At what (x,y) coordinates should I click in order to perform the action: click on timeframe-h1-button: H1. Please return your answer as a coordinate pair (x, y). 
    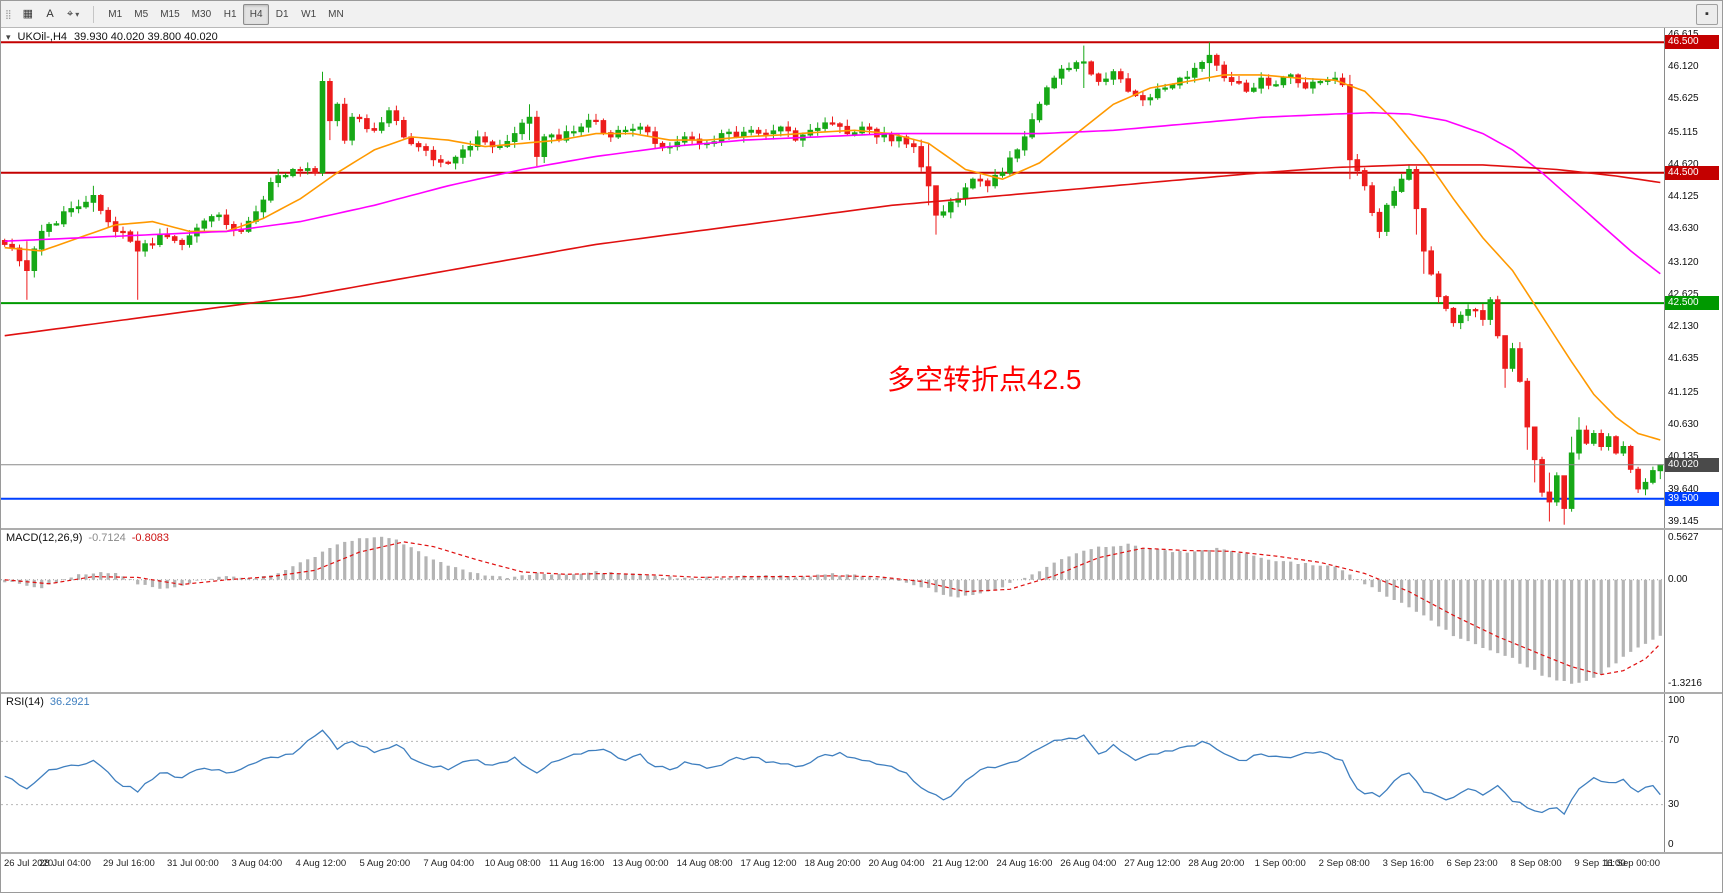
    Looking at the image, I should click on (230, 14).